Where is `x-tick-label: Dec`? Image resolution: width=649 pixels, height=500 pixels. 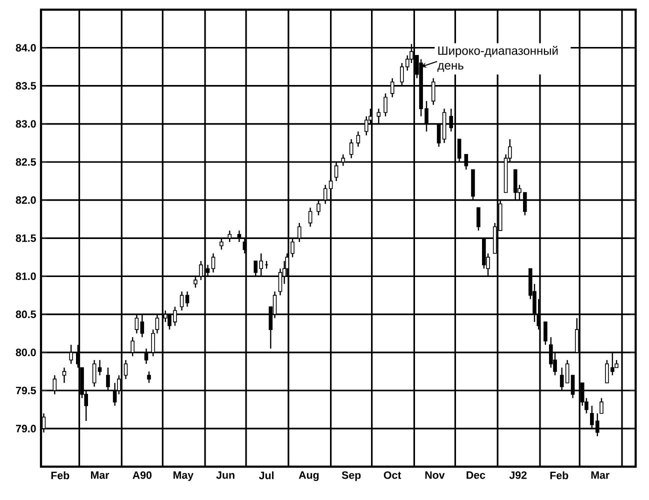 x-tick-label: Dec is located at coordinates (476, 475).